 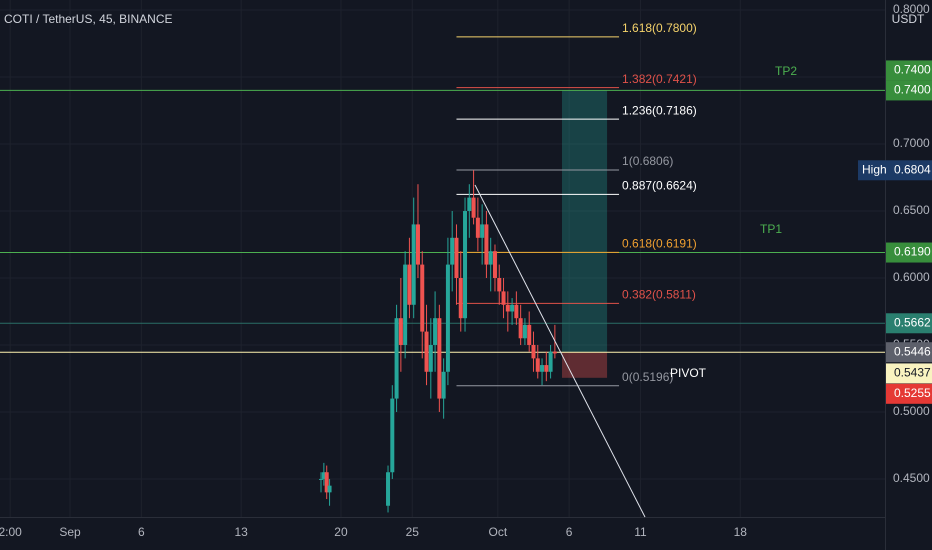 I want to click on y-tick-label: 0.6000, so click(x=911, y=277).